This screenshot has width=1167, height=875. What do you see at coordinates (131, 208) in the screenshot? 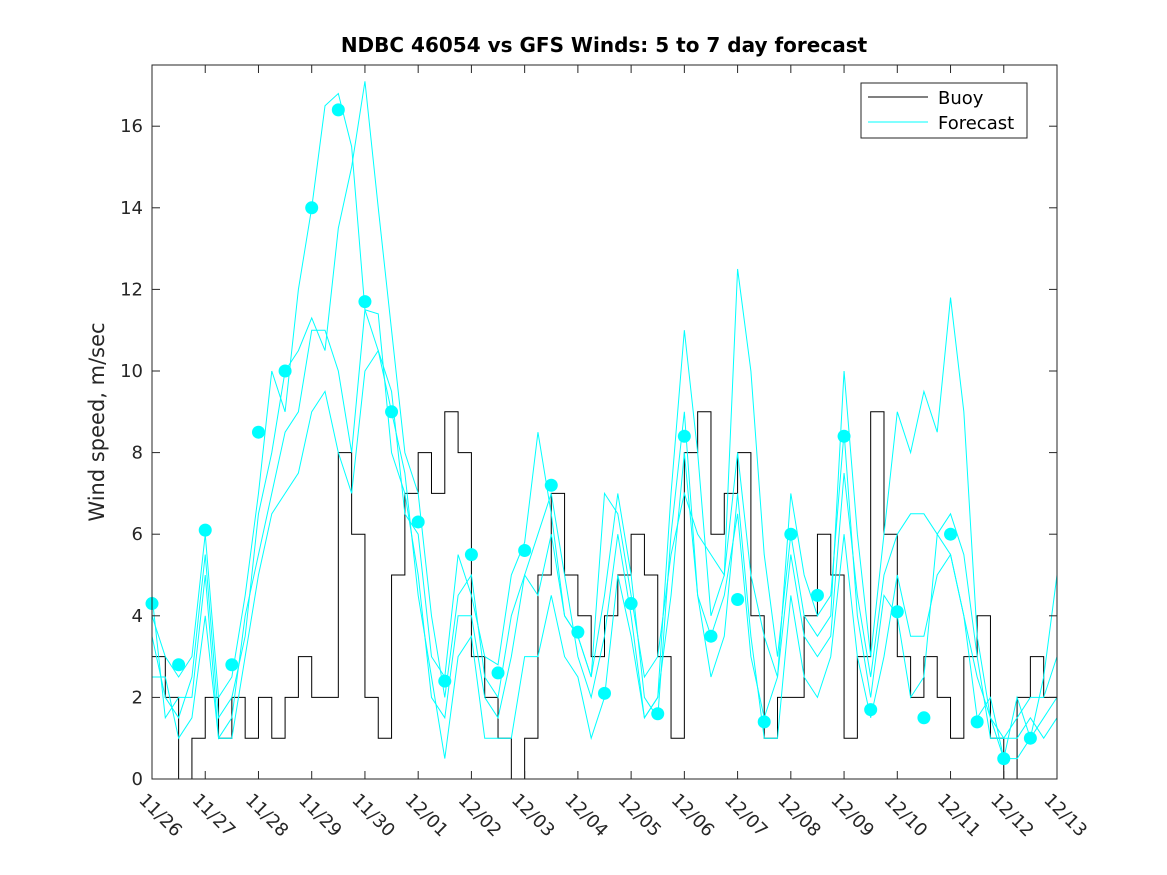
I see `y-tick-label: 14` at bounding box center [131, 208].